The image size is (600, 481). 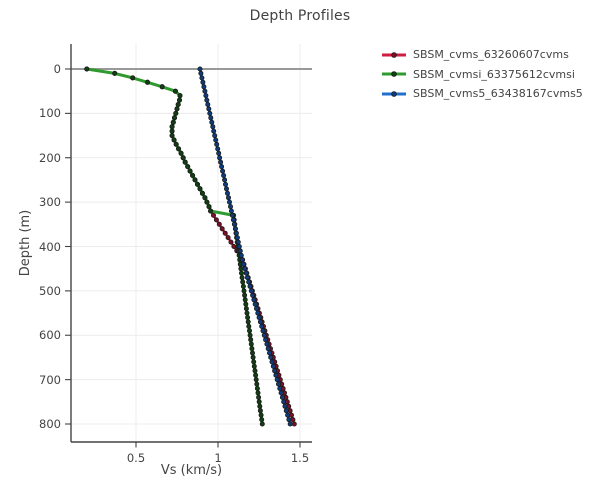 I want to click on y-tick-label: 500, so click(x=50, y=290).